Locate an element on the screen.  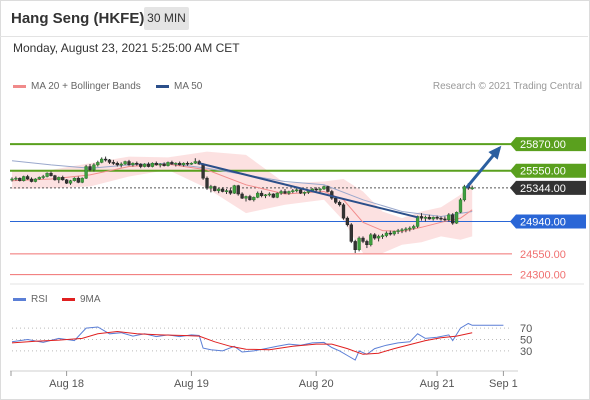
price-level-label: 25870.00 is located at coordinates (543, 145).